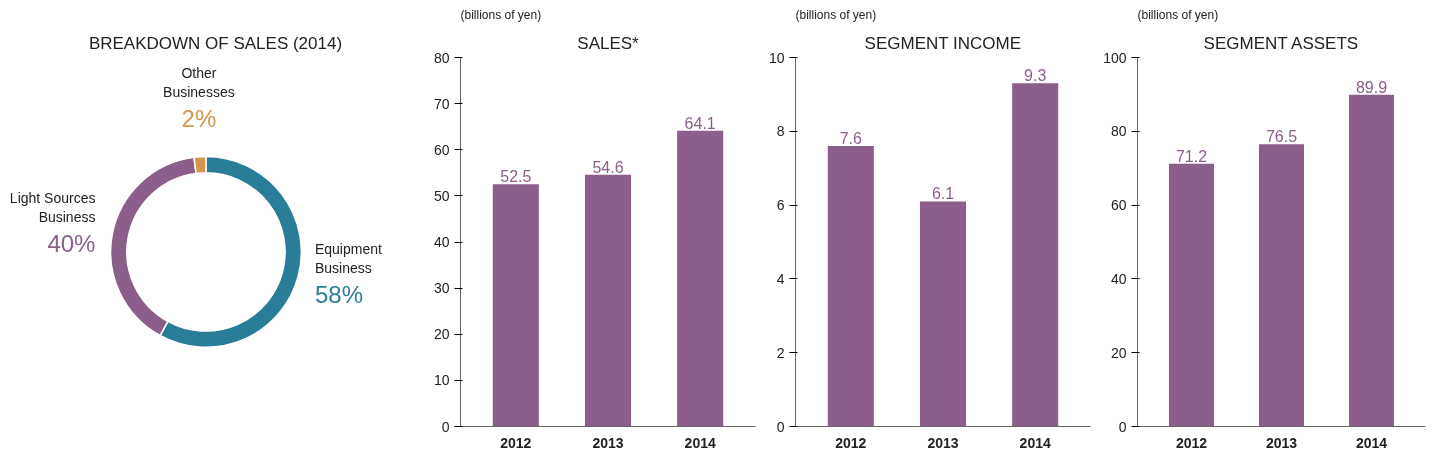 The image size is (1437, 454). Describe the element at coordinates (943, 43) in the screenshot. I see `chart-title: SEGMENT INCOME` at that location.